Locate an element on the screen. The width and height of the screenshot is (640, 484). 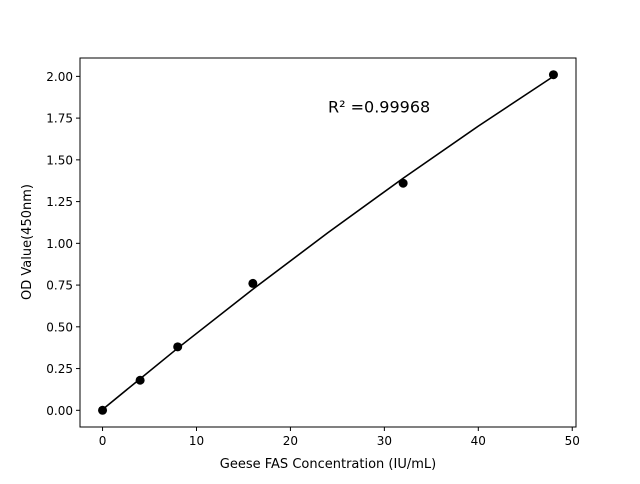
x-axis-label: Geese FAS Concentration (IU/mL) is located at coordinates (328, 464).